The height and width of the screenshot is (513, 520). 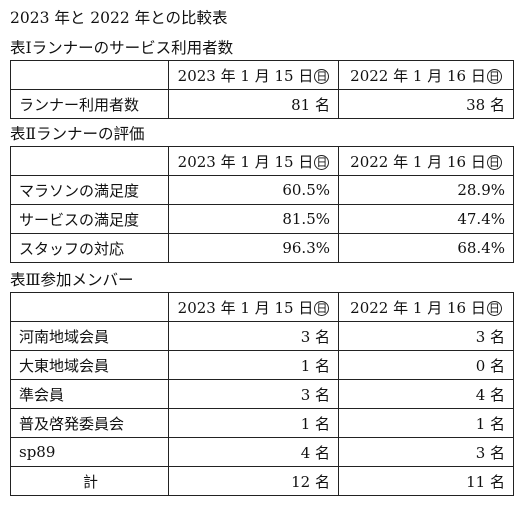 I want to click on row-label: サービスの満足度, so click(x=89, y=219).